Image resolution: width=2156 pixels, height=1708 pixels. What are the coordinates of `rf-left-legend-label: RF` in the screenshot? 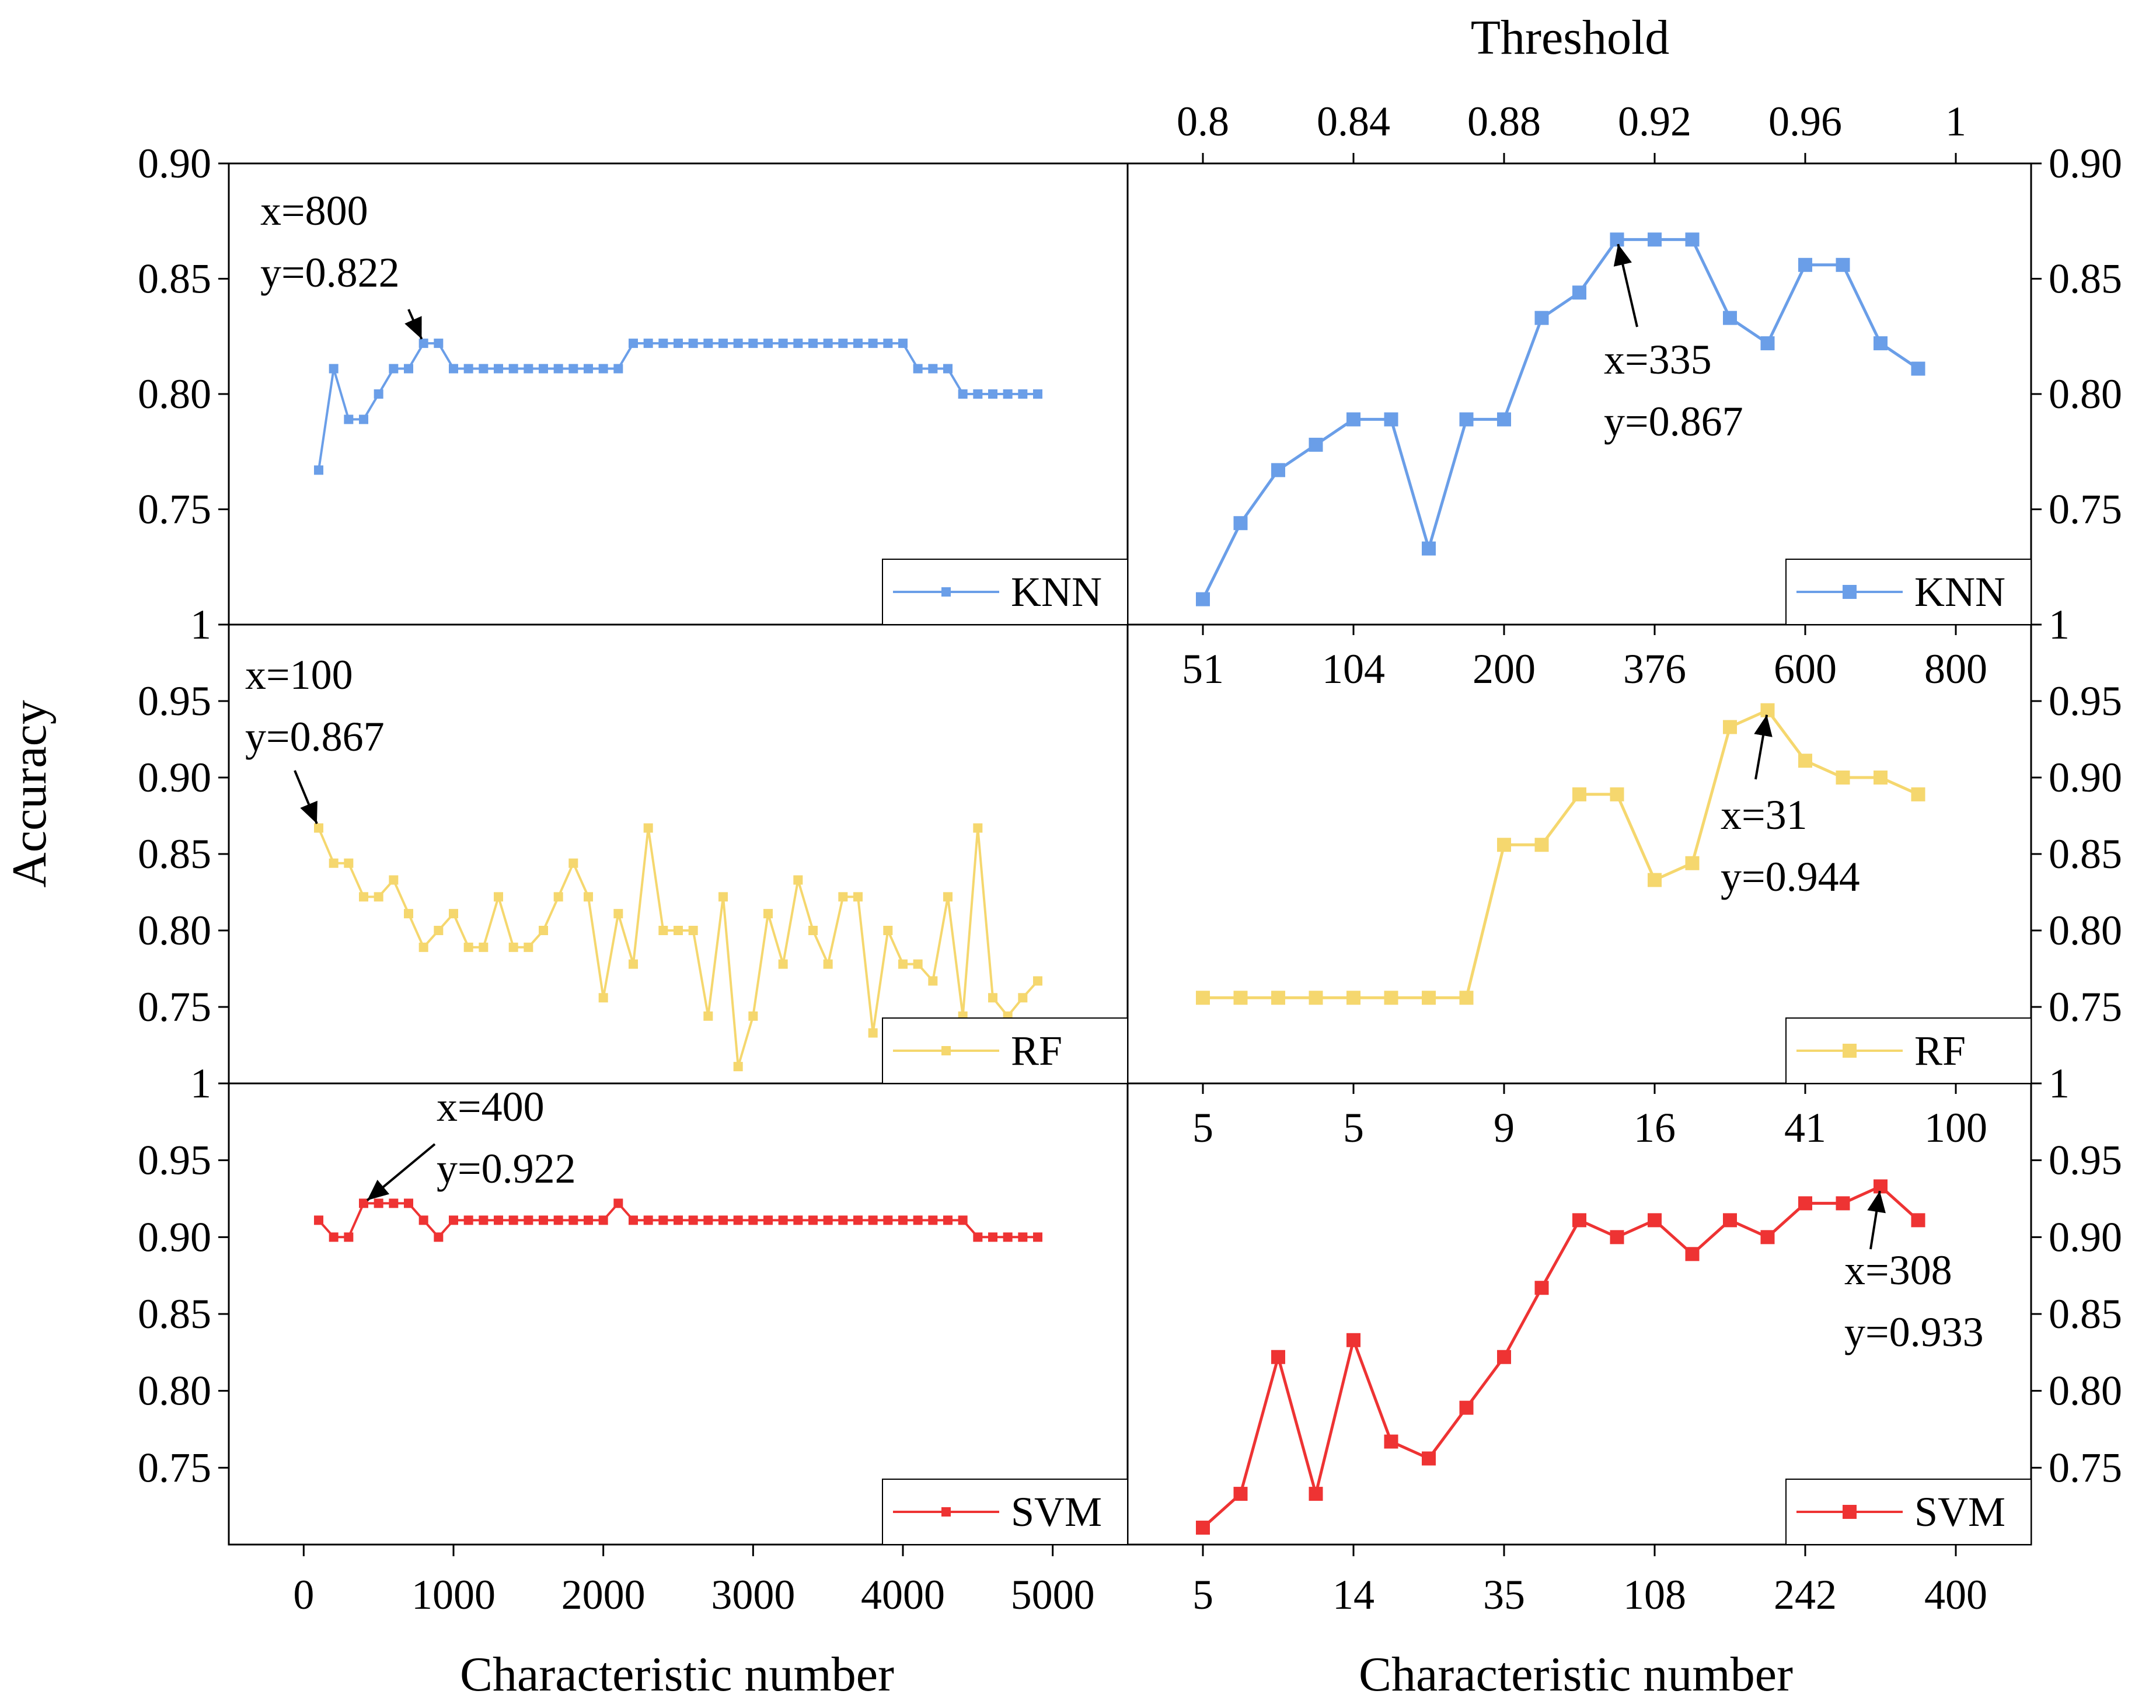 It's located at (1036, 1051).